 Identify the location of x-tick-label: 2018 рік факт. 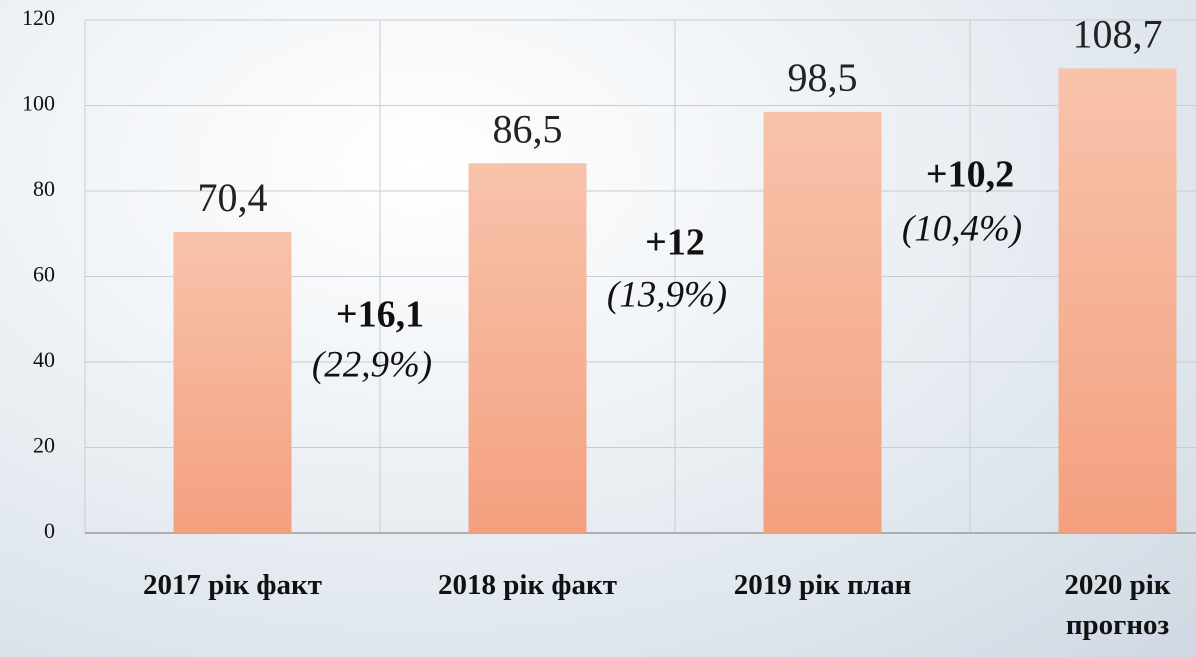
(527, 585).